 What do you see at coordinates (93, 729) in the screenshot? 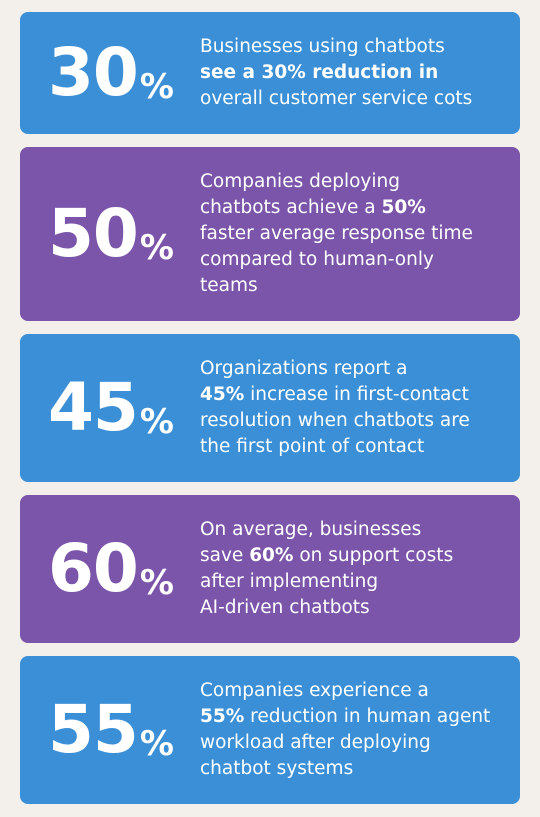
I see `stat-number: 55` at bounding box center [93, 729].